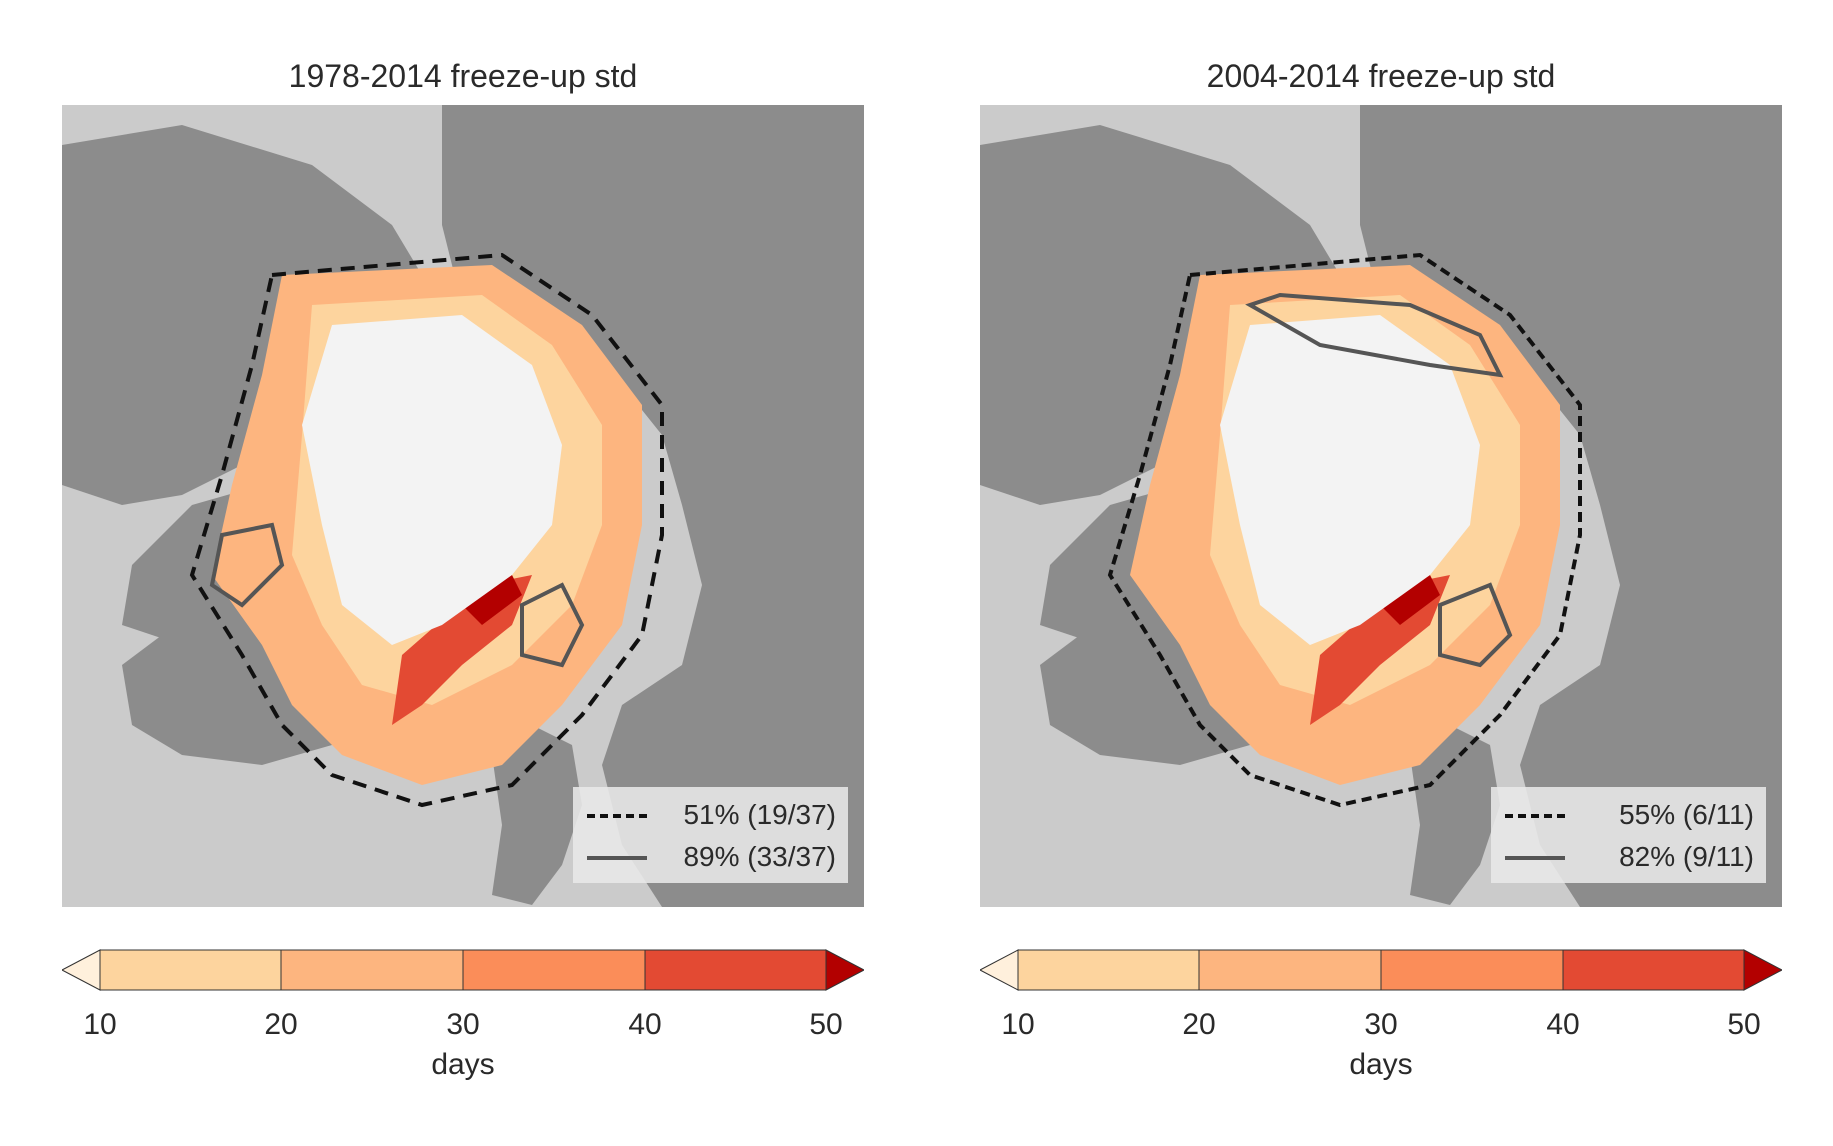  Describe the element at coordinates (759, 856) in the screenshot. I see `legend-label: 89% (33/37)` at that location.